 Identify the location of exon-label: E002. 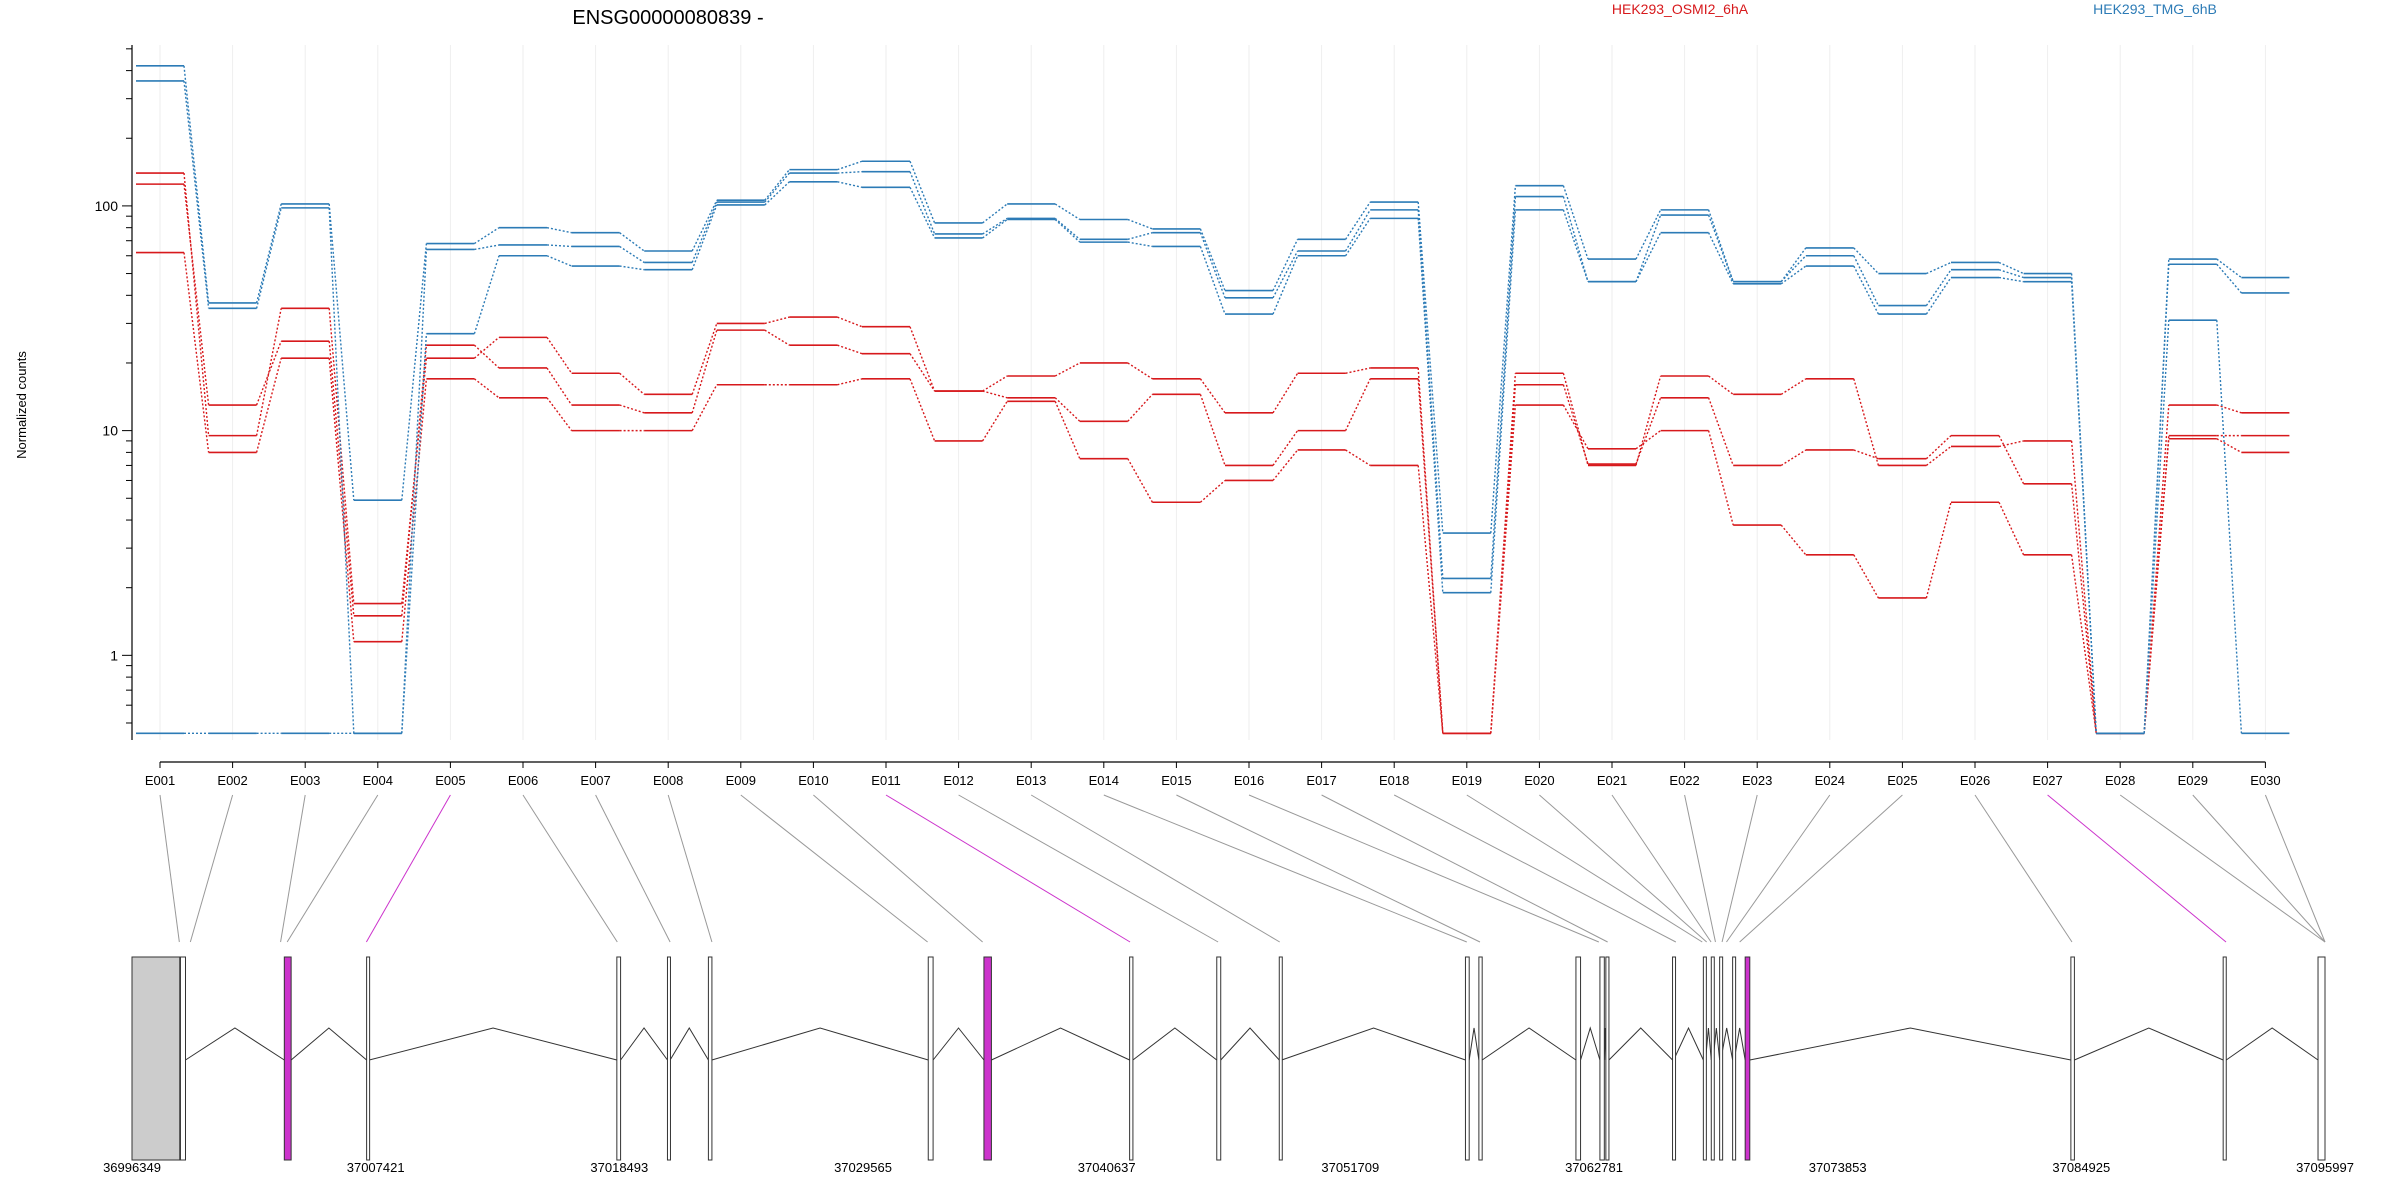
(232, 780).